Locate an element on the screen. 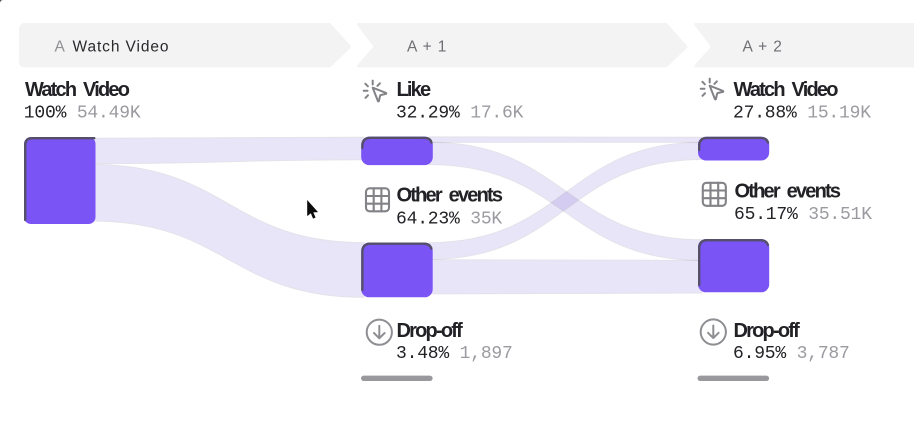 The image size is (914, 440). svg-text: A + 2 is located at coordinates (763, 47).